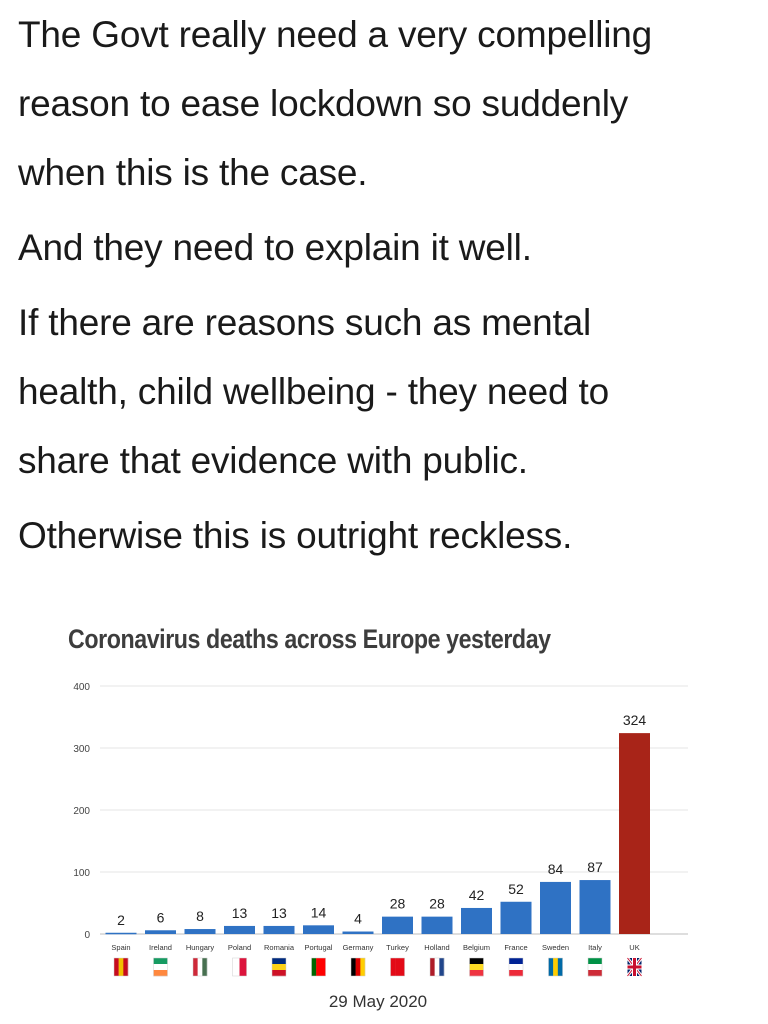  What do you see at coordinates (295, 535) in the screenshot?
I see `tweet-line-text: Otherwise this is outright reckless.` at bounding box center [295, 535].